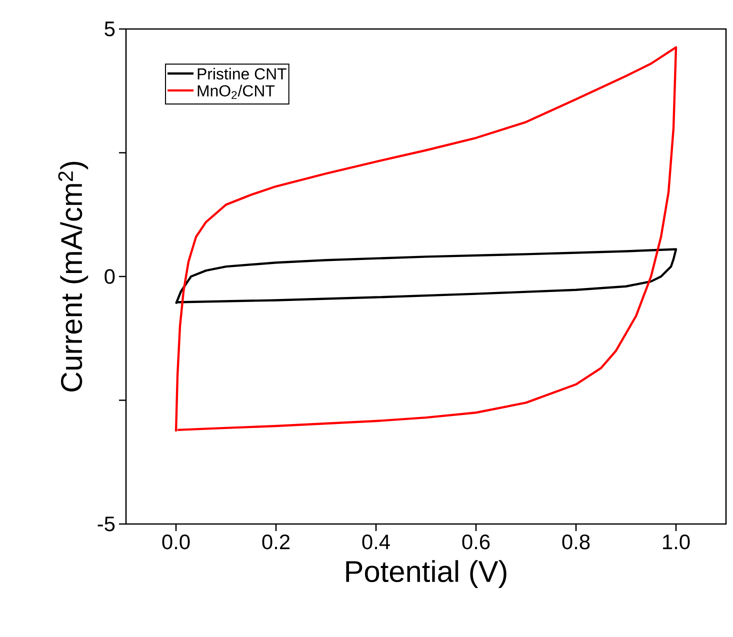 This screenshot has height=637, width=733. What do you see at coordinates (176, 542) in the screenshot?
I see `x-tick-label: 0.0` at bounding box center [176, 542].